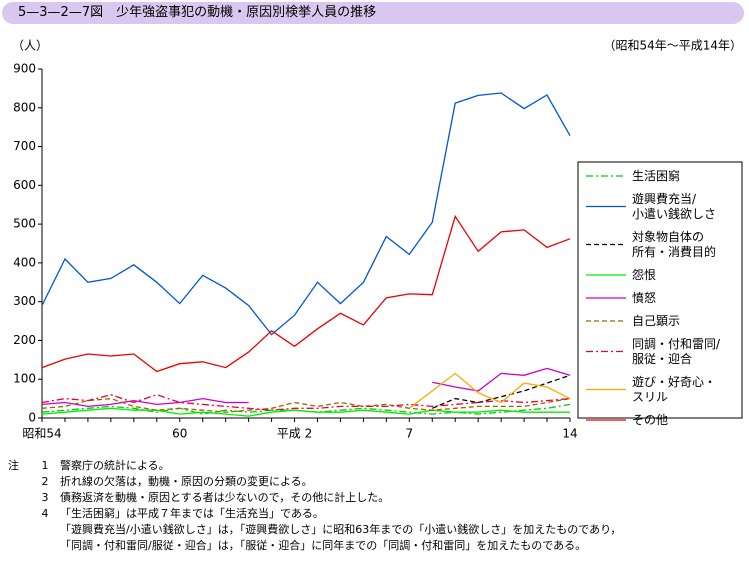 This screenshot has height=563, width=749. Describe the element at coordinates (674, 244) in the screenshot. I see `legend-label: 対象物自体の所有・消費目的` at that location.